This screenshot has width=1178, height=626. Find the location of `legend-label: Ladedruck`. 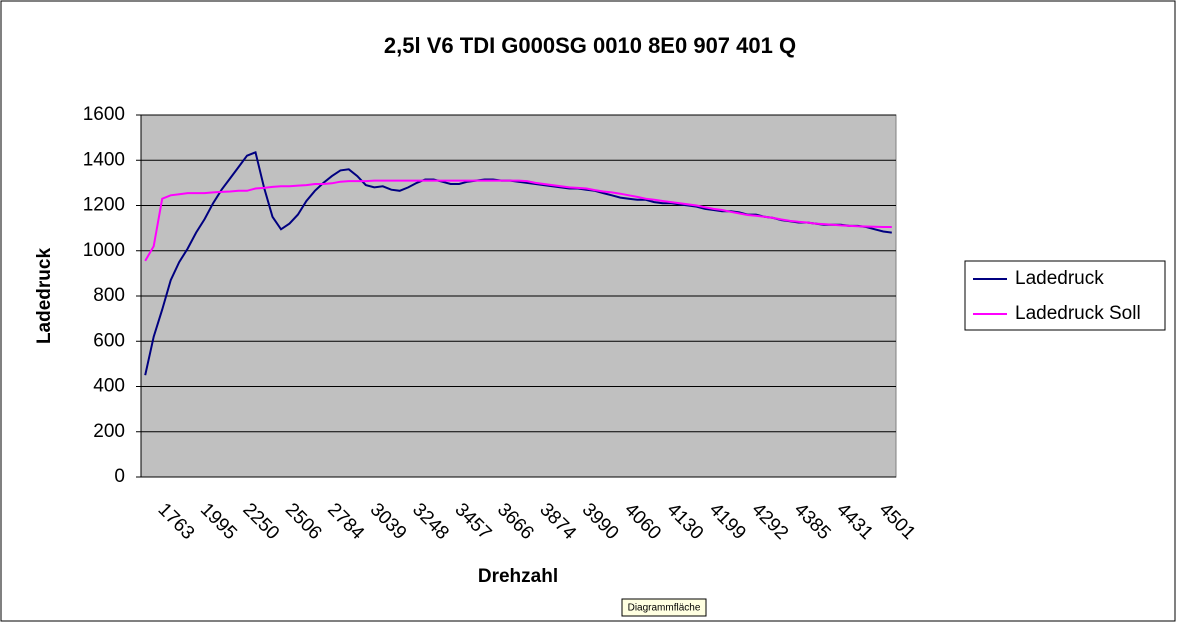

legend-label: Ladedruck is located at coordinates (1059, 278).